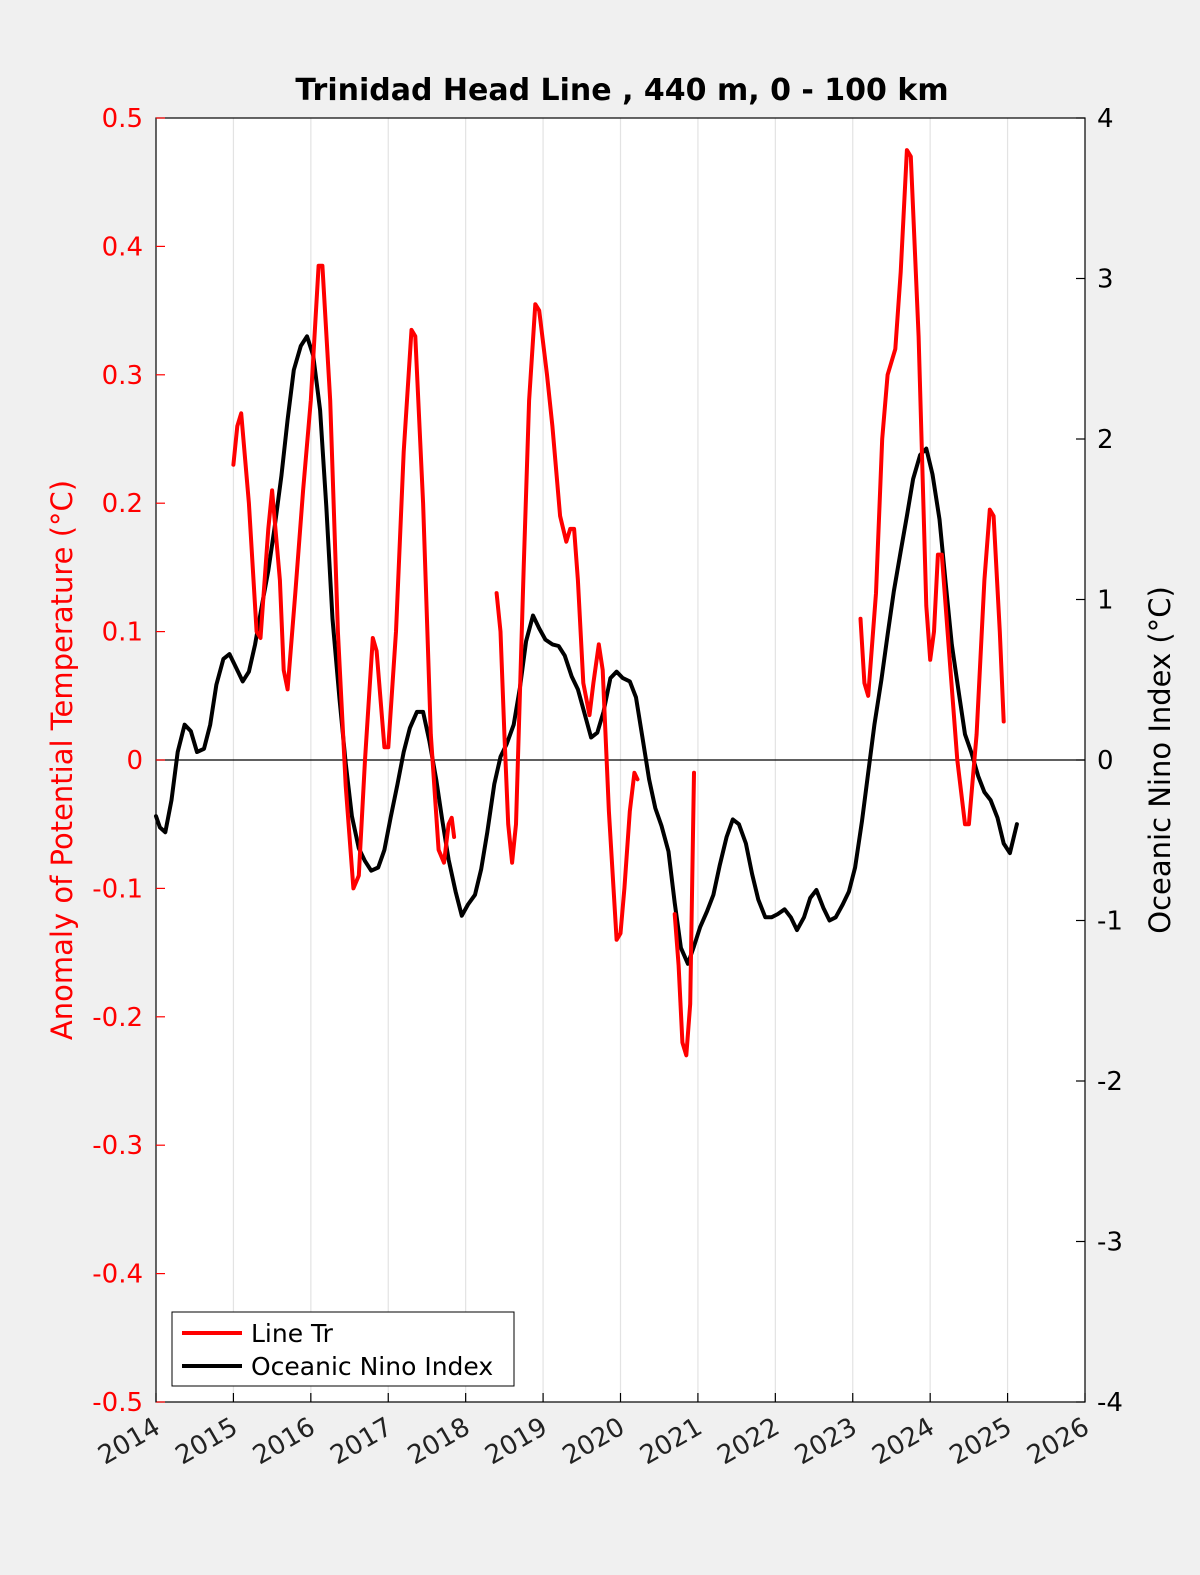 The height and width of the screenshot is (1575, 1200). I want to click on legend-label-oni: Oceanic Nino Index, so click(372, 1366).